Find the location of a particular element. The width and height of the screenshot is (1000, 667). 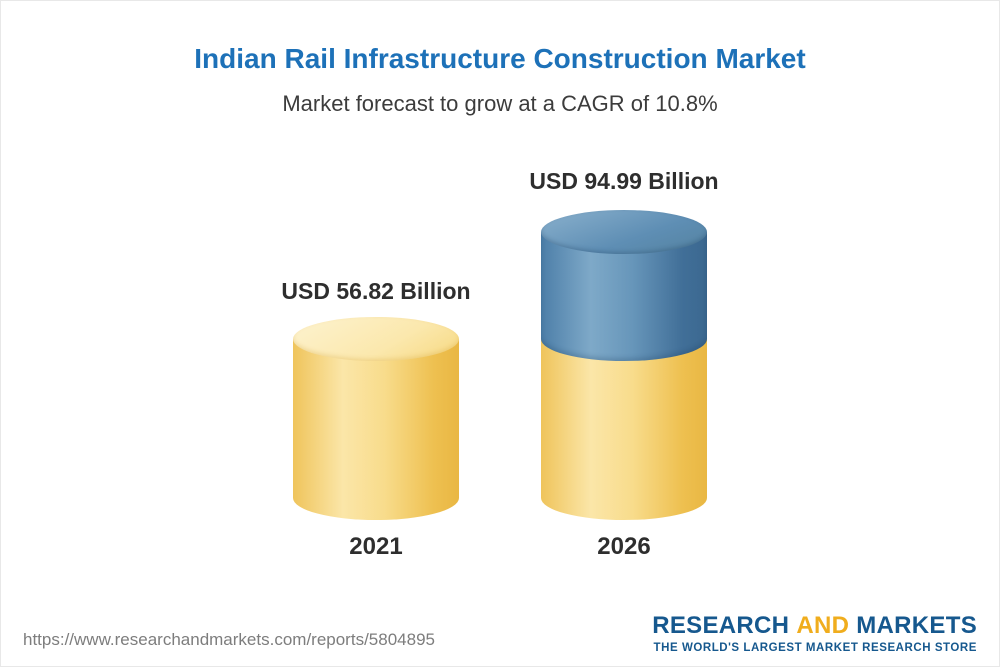

bar-2026-base-body is located at coordinates (624, 429).